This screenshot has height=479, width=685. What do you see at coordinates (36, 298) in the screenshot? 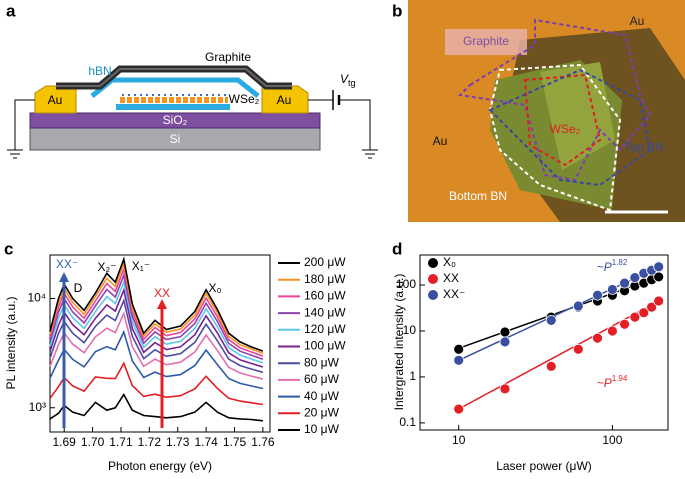
I see `y-tick-label: 10⁴` at bounding box center [36, 298].